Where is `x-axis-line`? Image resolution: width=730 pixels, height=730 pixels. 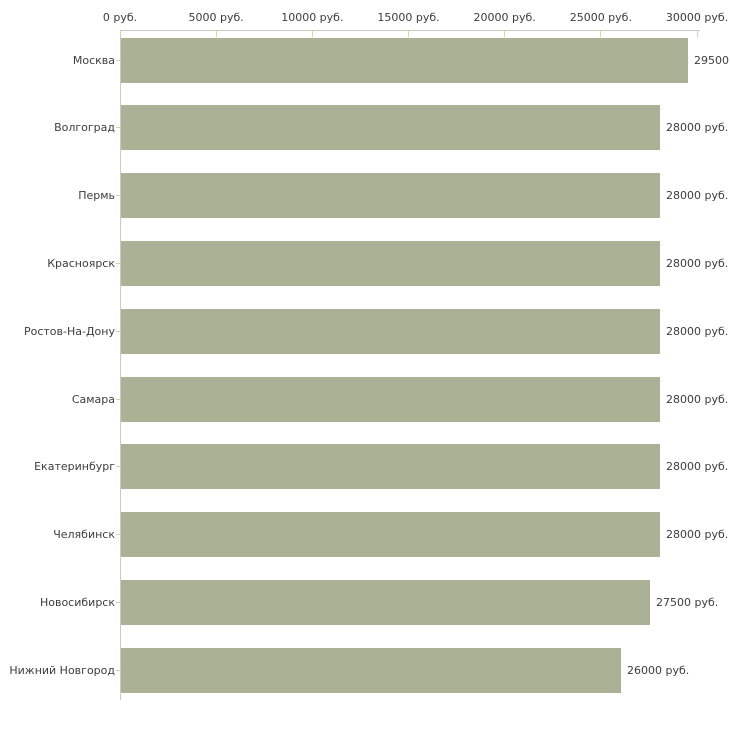
x-axis-line is located at coordinates (410, 30).